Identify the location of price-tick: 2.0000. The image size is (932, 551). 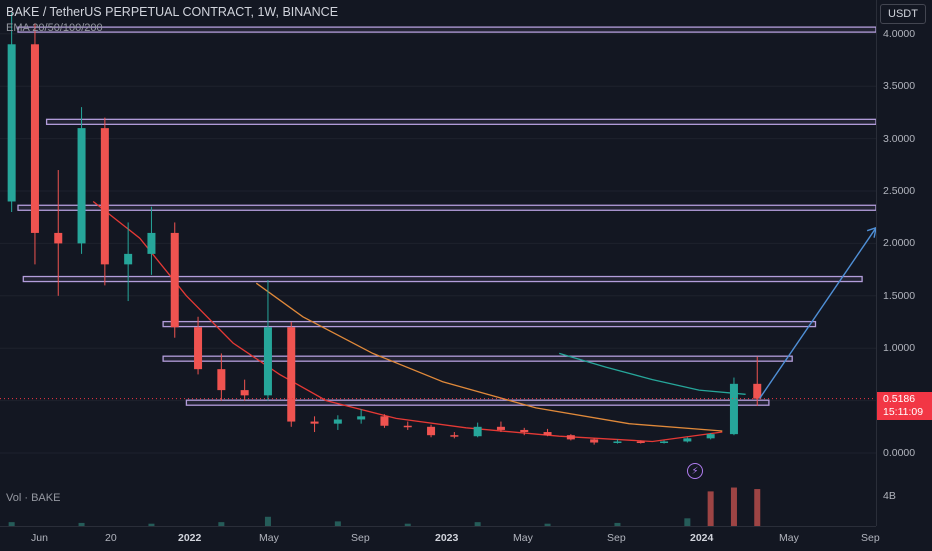
(899, 243).